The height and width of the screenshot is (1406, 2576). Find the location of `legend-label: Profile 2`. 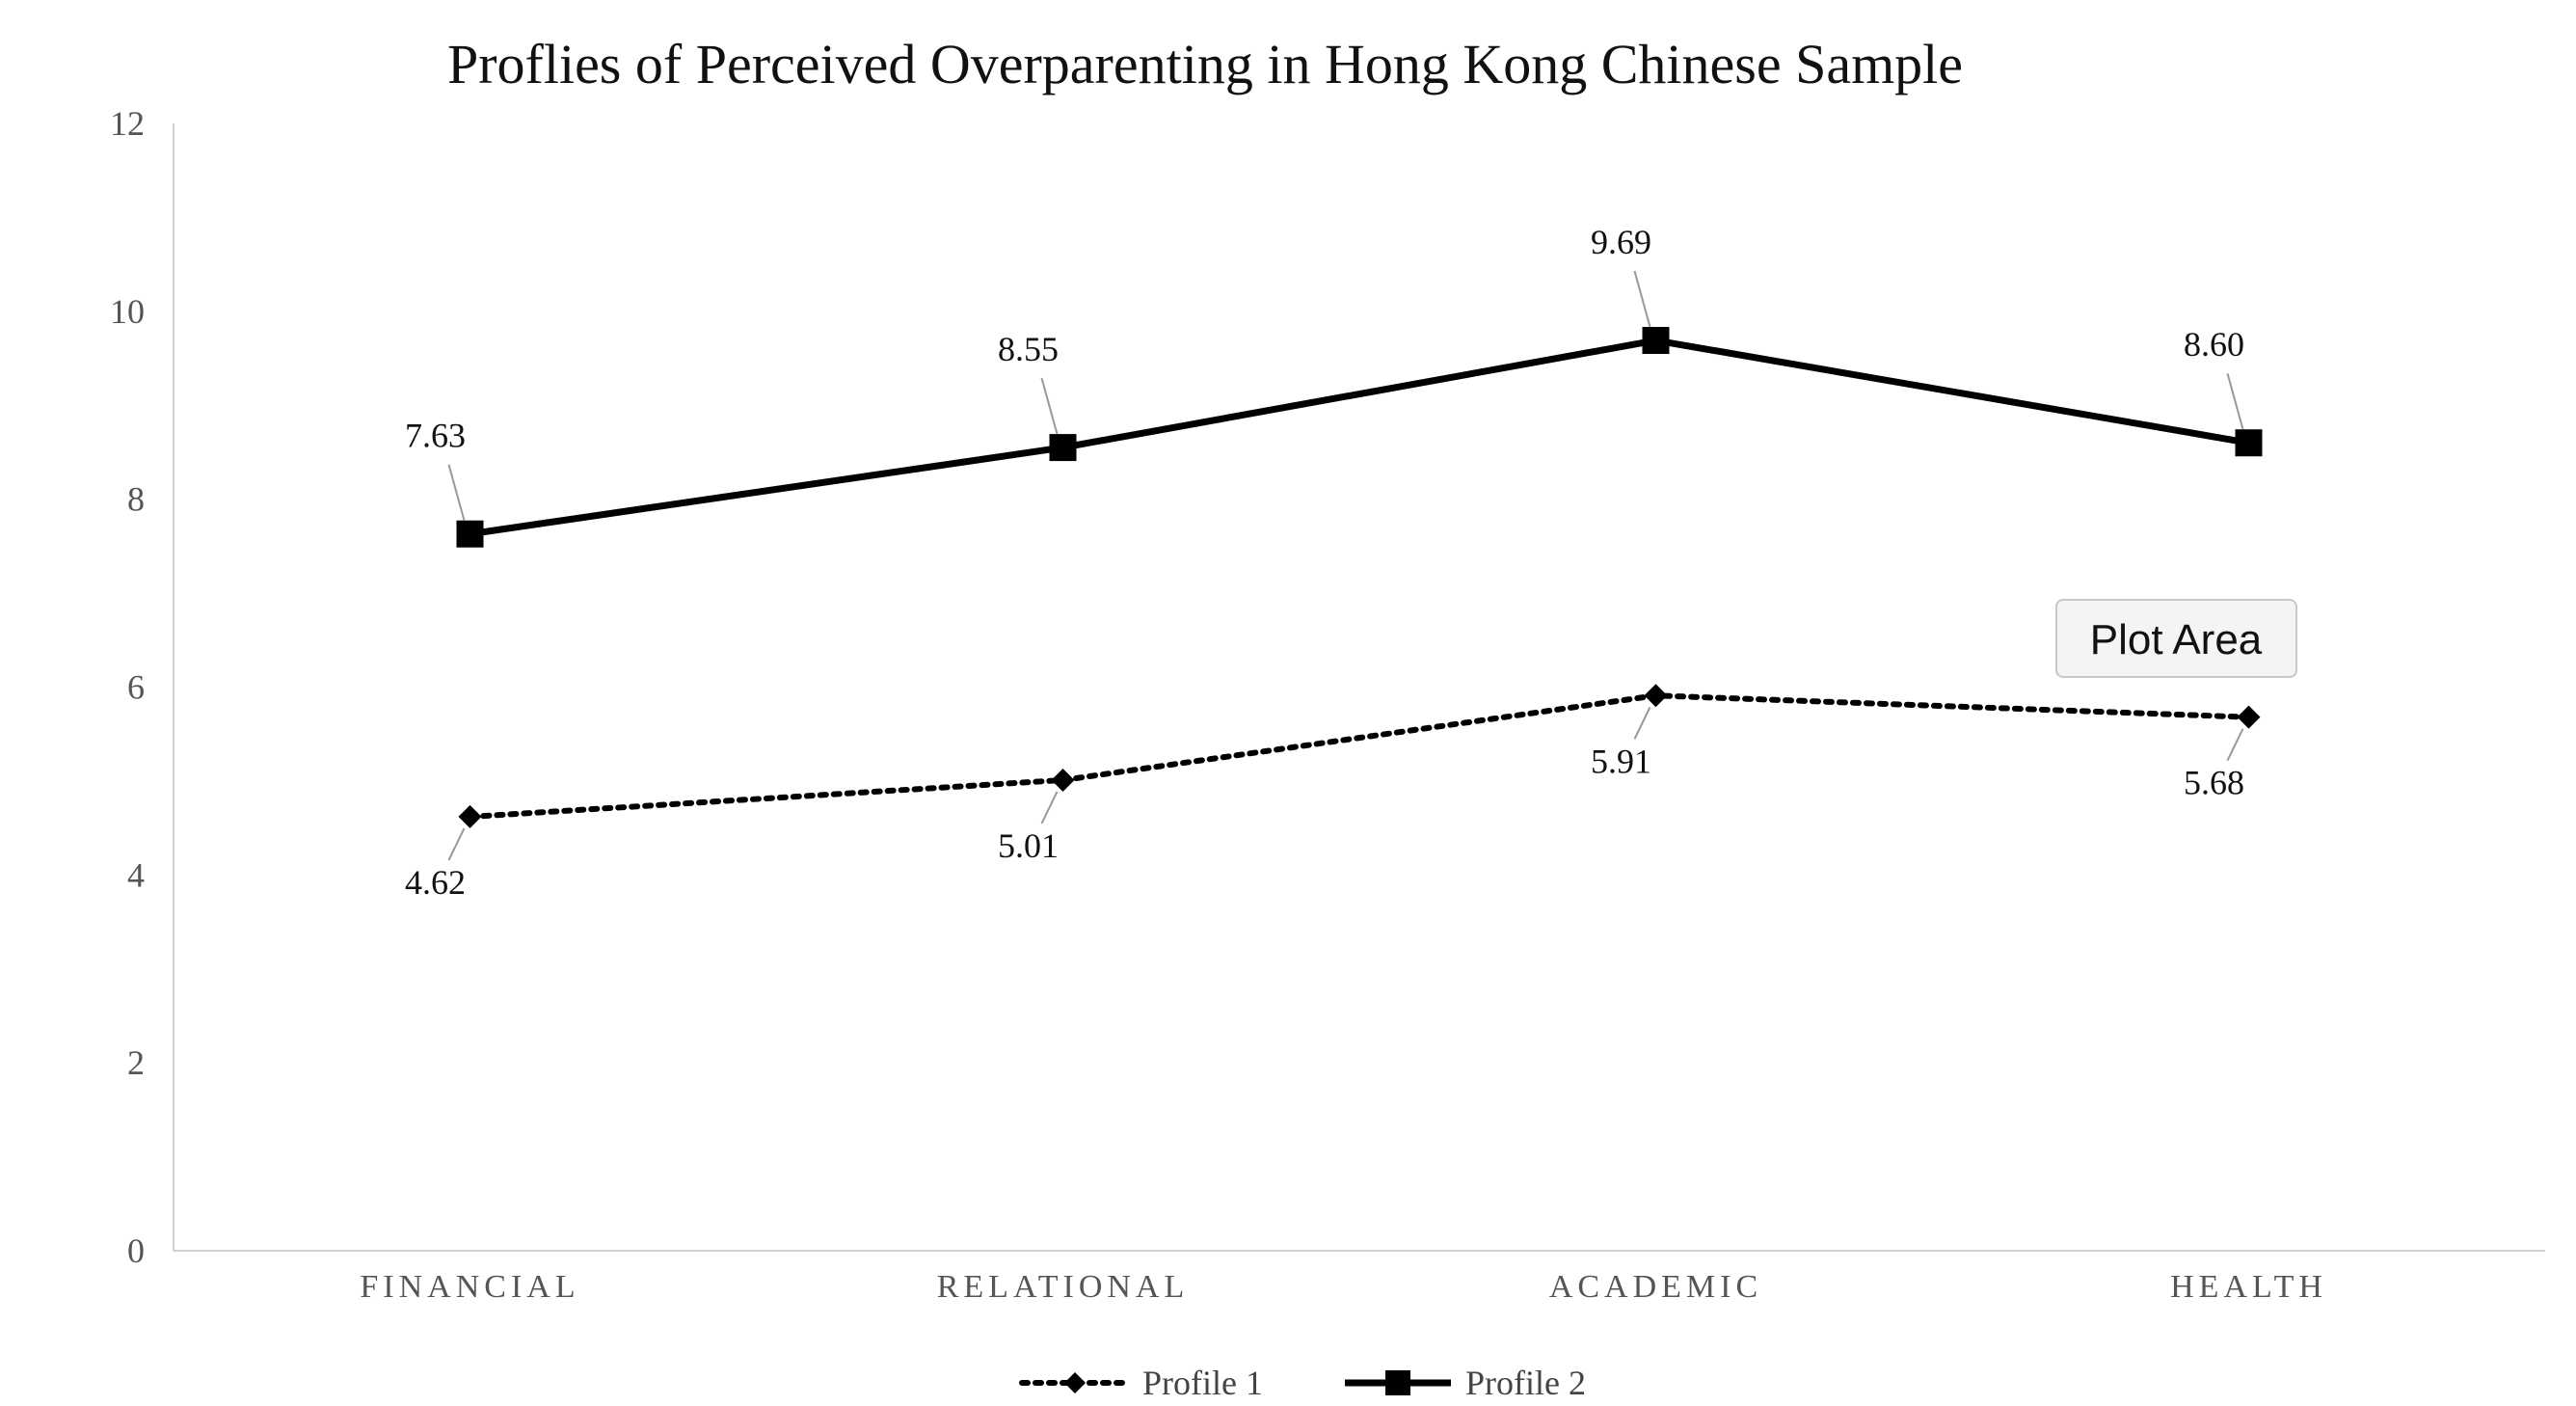

legend-label: Profile 2 is located at coordinates (1526, 1383).